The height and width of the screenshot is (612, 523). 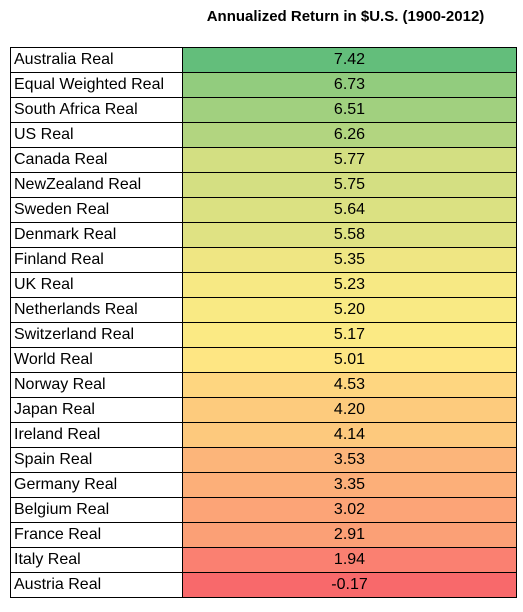 What do you see at coordinates (349, 385) in the screenshot?
I see `row-value: 4.53` at bounding box center [349, 385].